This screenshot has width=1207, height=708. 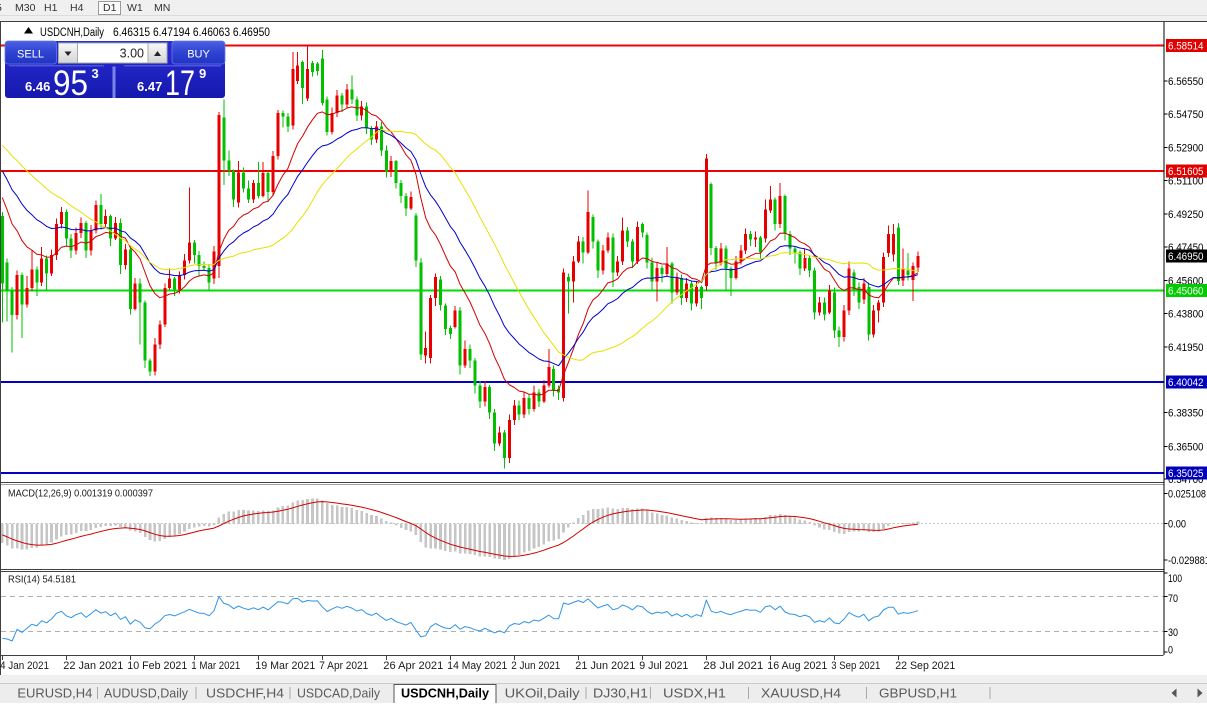 I want to click on svg-text: MN, so click(x=162, y=8).